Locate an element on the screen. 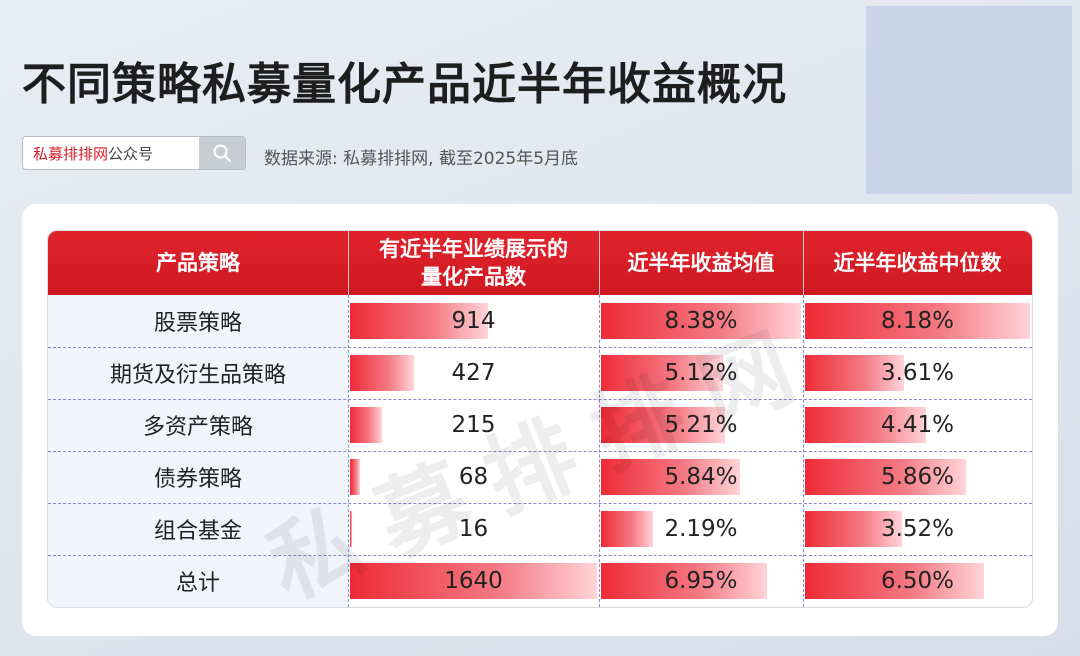 This screenshot has height=656, width=1080. mean-cell: 8.38% is located at coordinates (701, 321).